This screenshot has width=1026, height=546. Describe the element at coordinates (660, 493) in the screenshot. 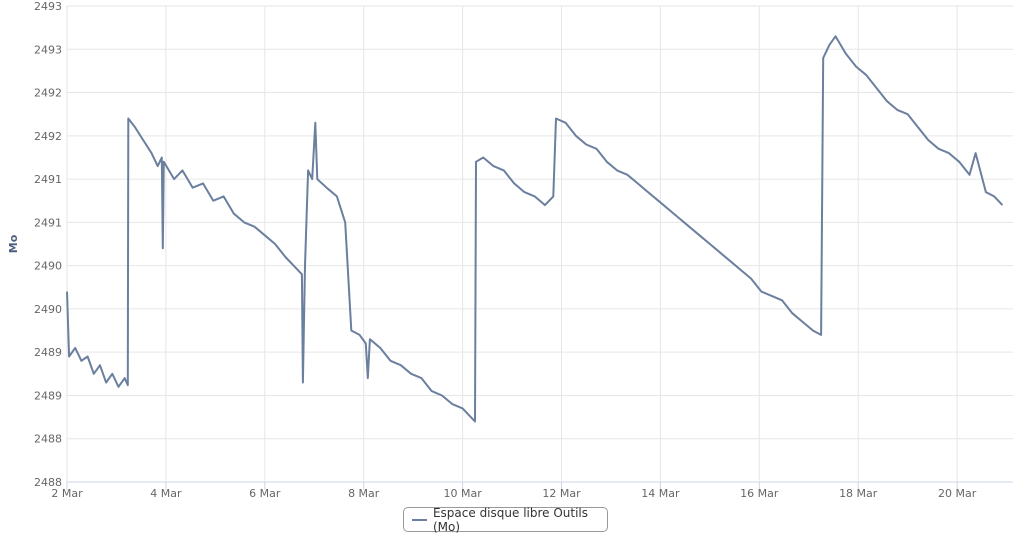

I see `x-tick-label: 14 Mar` at that location.